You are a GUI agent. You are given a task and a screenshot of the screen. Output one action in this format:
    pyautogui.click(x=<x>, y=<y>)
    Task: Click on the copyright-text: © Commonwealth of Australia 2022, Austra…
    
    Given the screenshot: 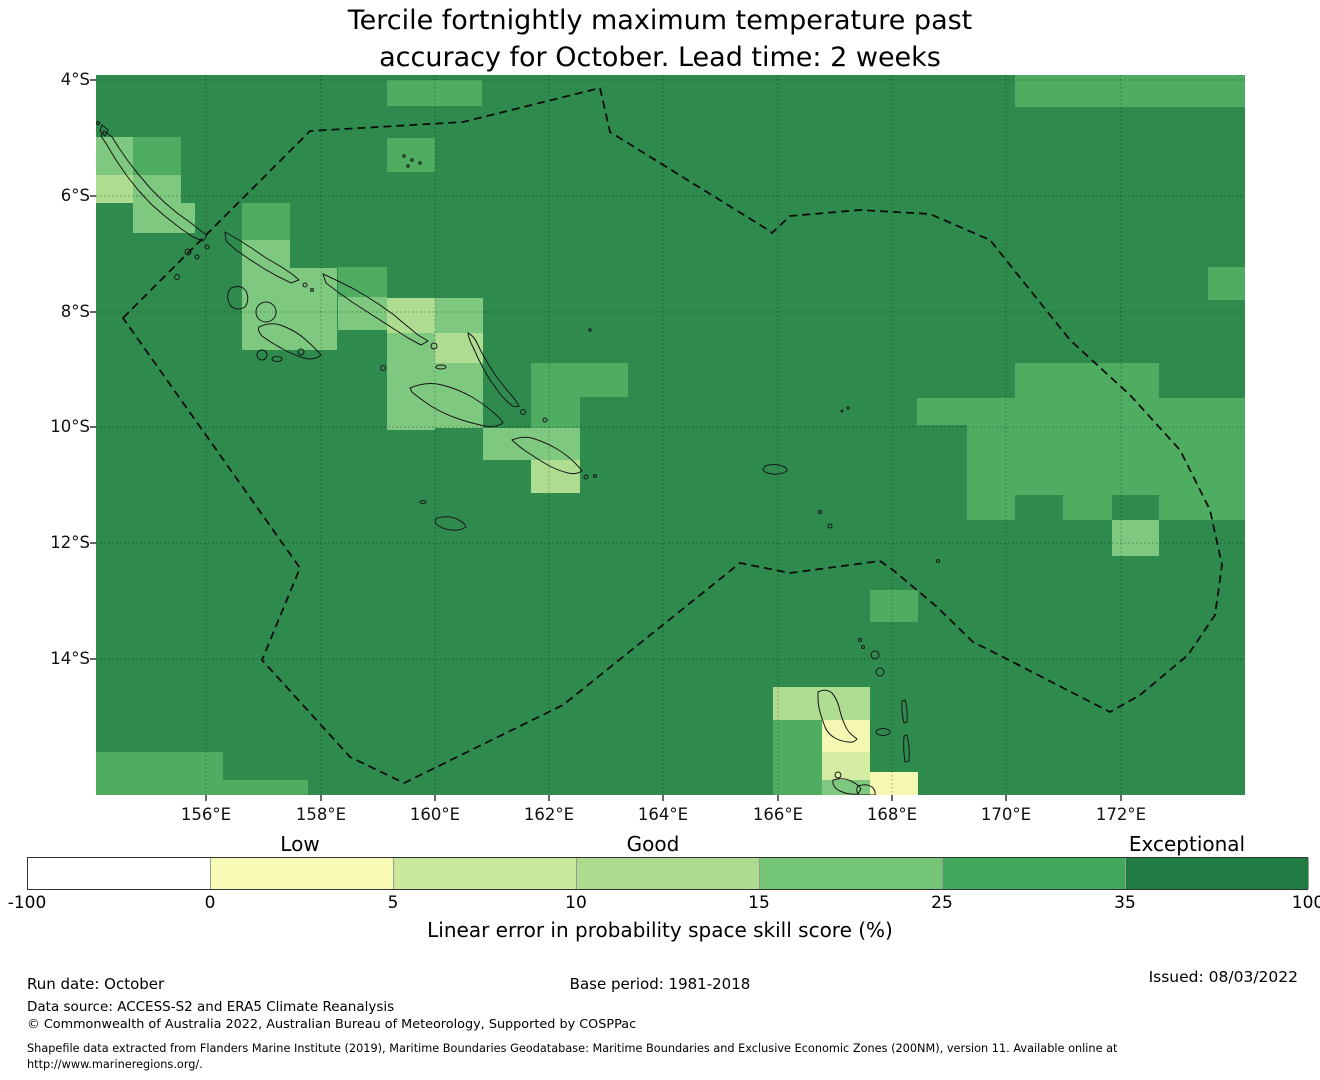 What is the action you would take?
    pyautogui.click(x=332, y=1024)
    